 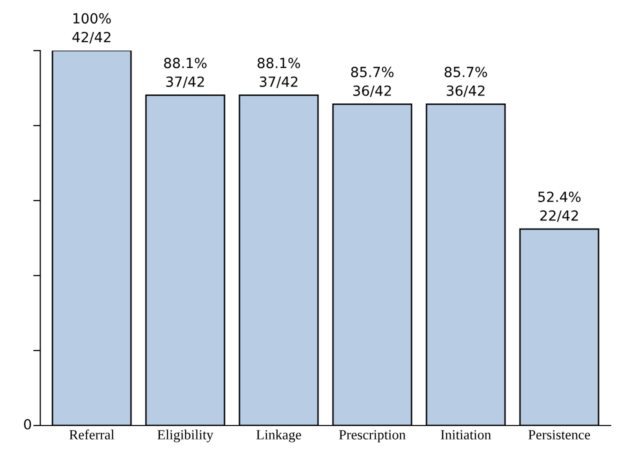 I want to click on x-tick-label: Referral, so click(x=91, y=435).